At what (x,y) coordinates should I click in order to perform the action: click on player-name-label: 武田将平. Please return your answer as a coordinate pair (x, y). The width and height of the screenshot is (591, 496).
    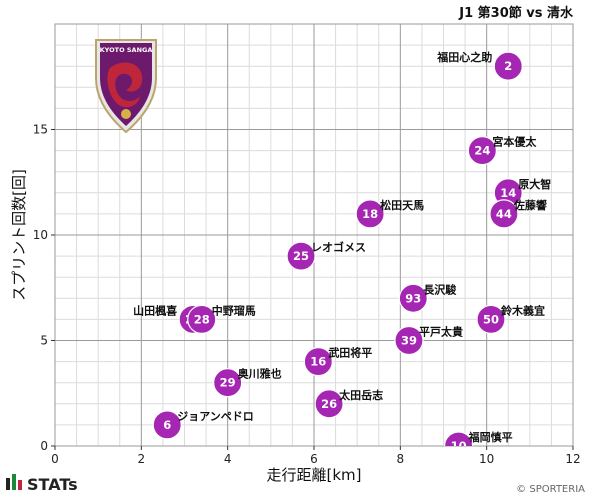
    Looking at the image, I should click on (350, 353).